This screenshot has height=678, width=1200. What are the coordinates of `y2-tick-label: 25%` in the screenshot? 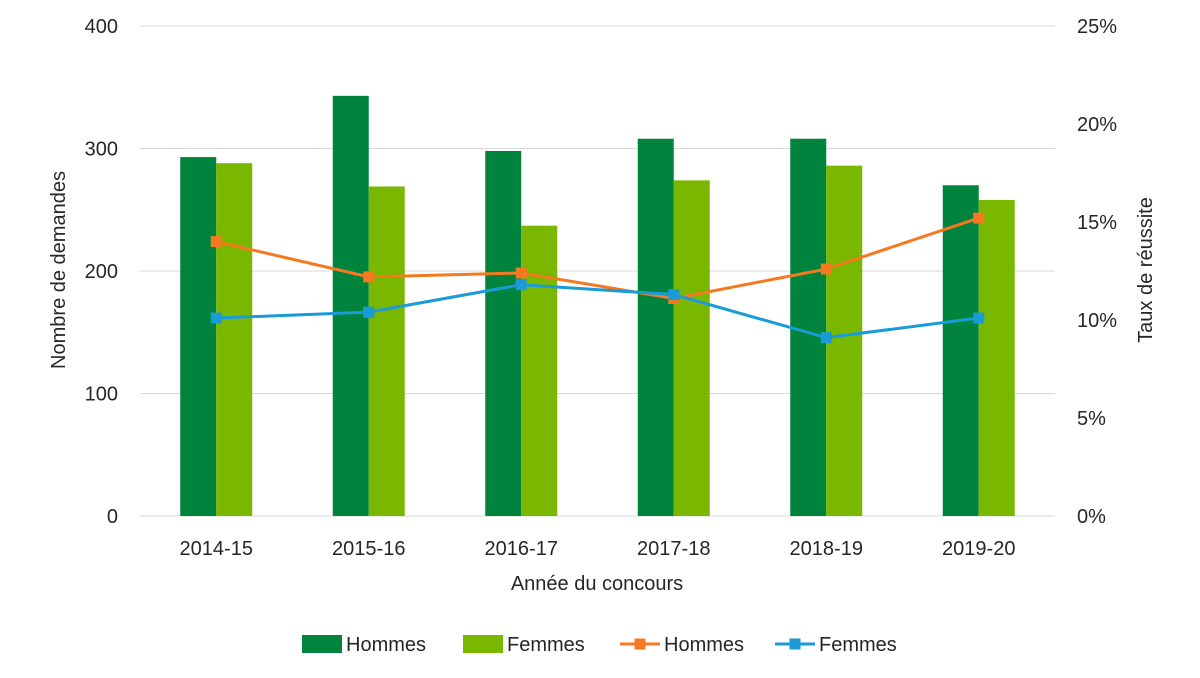 It's located at (1097, 27).